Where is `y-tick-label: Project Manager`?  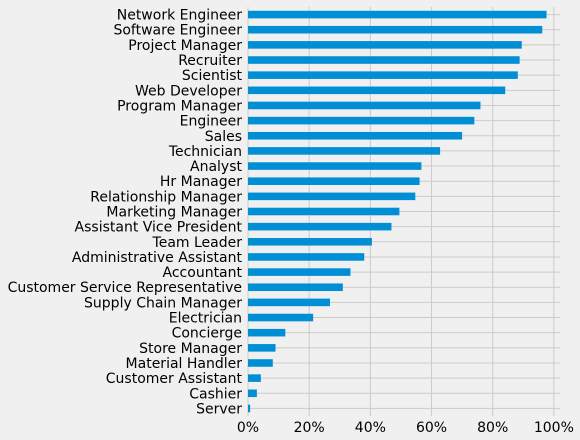 y-tick-label: Project Manager is located at coordinates (185, 46).